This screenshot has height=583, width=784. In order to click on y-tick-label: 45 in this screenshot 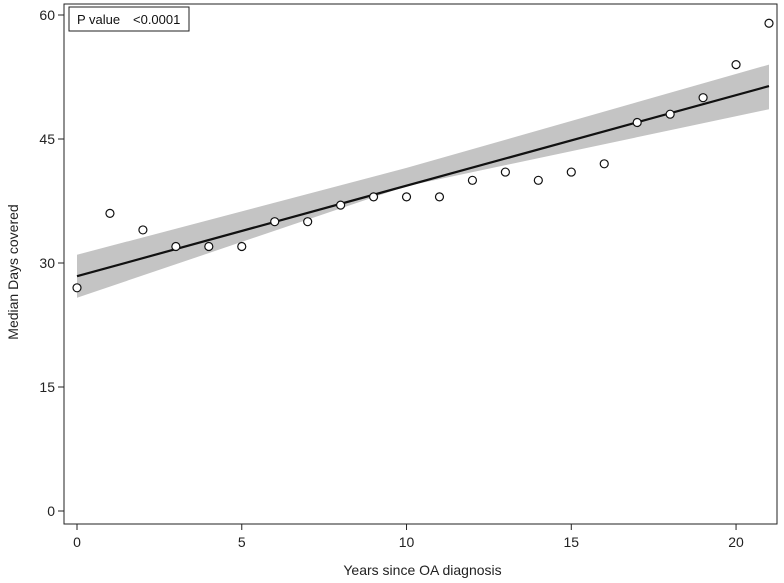, I will do `click(47, 139)`.